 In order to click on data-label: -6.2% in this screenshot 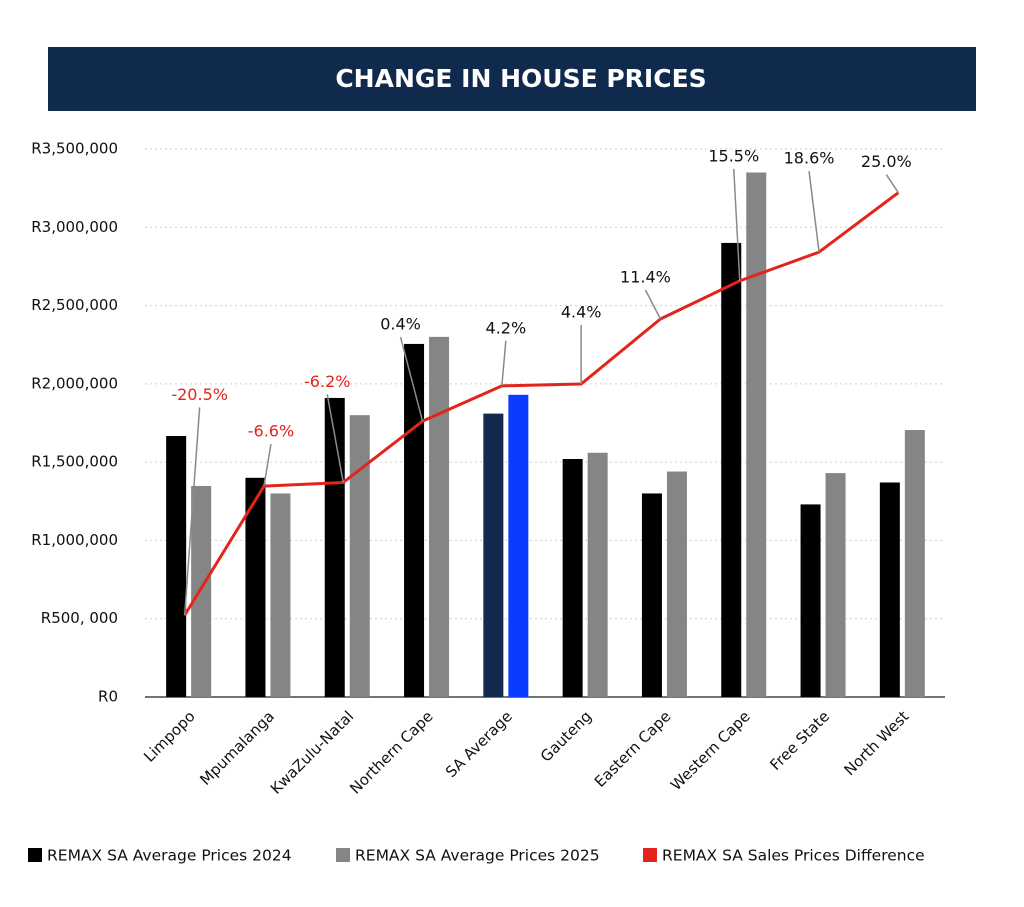, I will do `click(327, 381)`.